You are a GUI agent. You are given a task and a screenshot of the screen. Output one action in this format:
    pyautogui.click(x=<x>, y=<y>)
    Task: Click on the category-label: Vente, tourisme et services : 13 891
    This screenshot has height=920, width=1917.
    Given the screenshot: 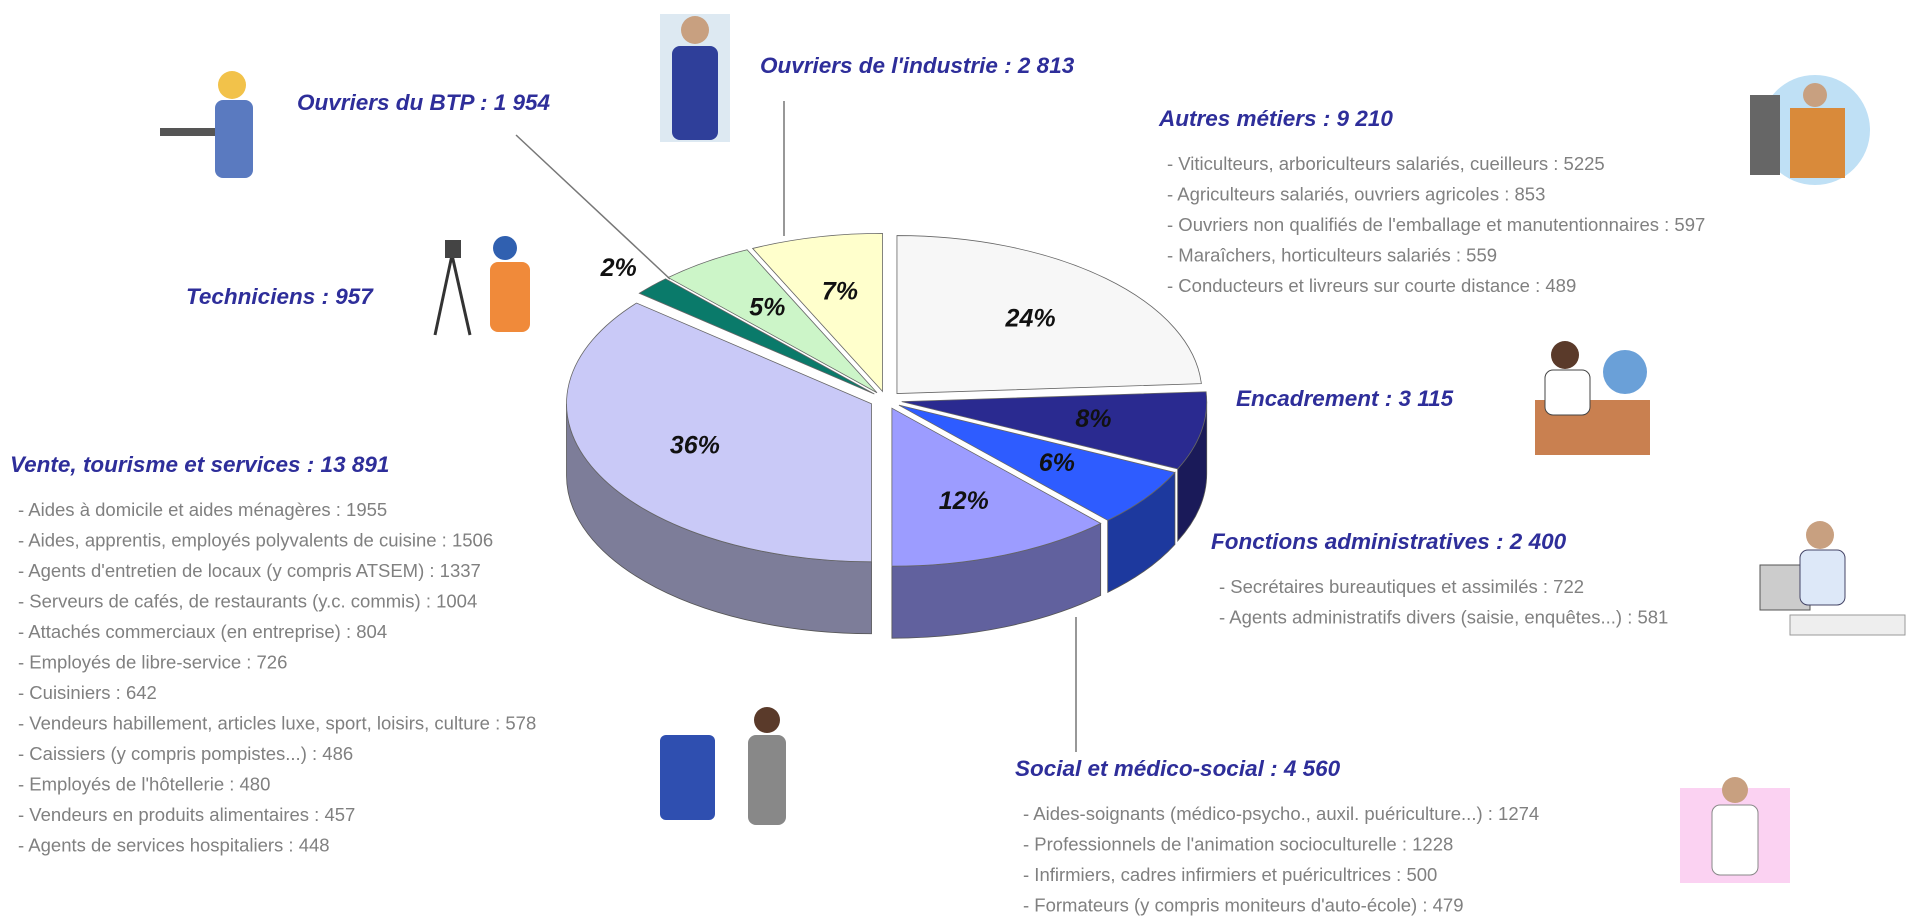 What is the action you would take?
    pyautogui.click(x=199, y=464)
    